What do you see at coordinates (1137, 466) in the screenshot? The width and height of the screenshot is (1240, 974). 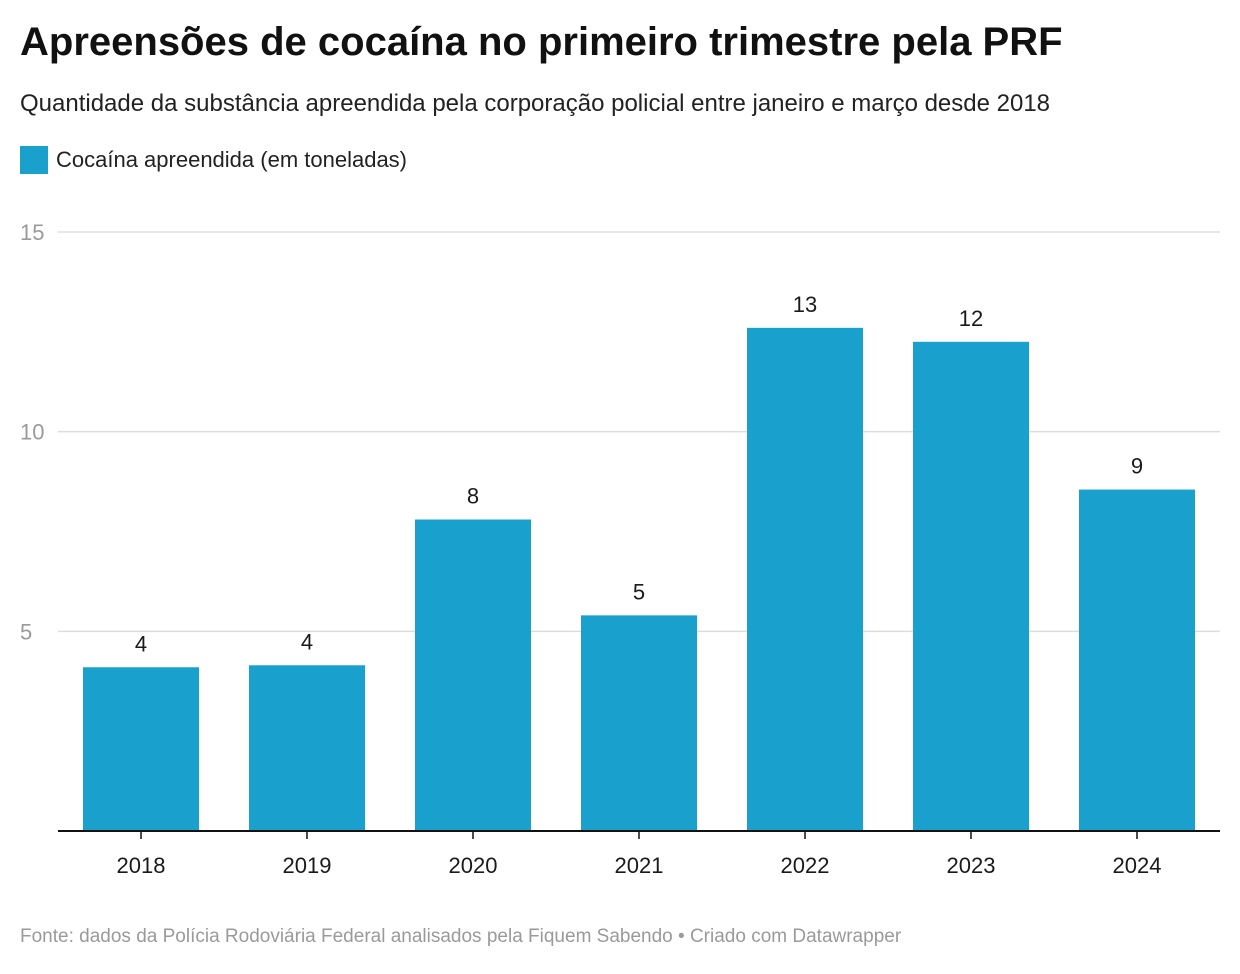 I see `data-label: 9` at bounding box center [1137, 466].